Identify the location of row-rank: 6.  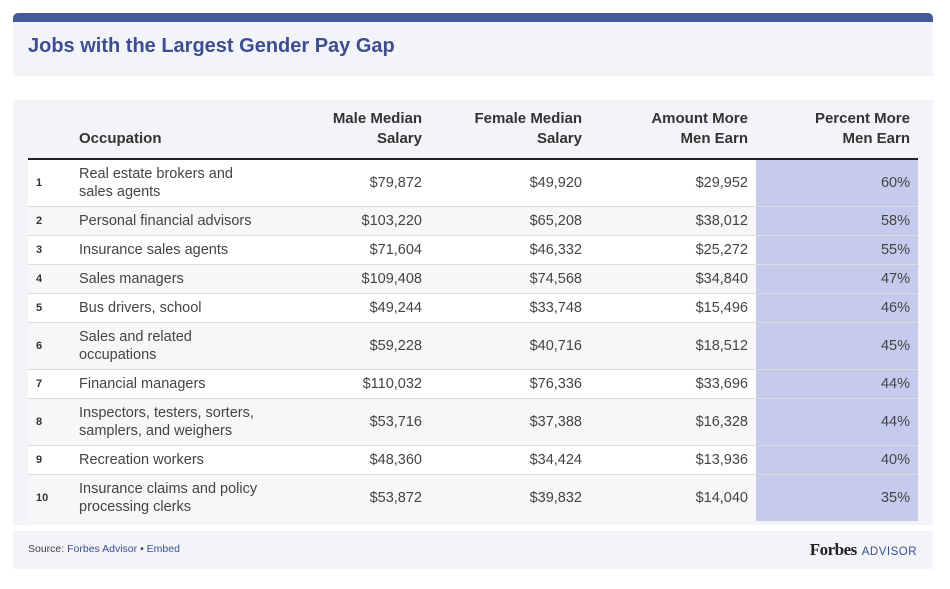
(46, 346).